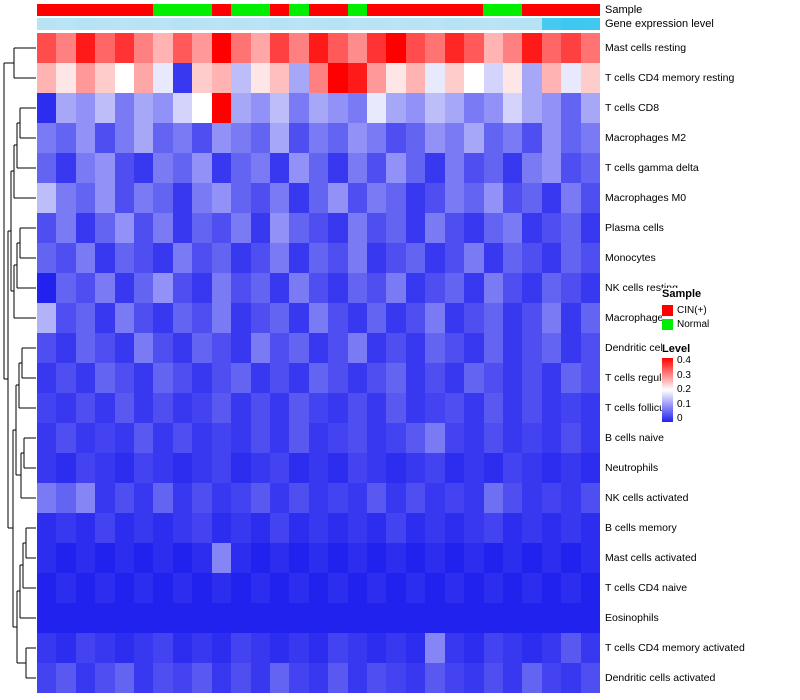 Image resolution: width=800 pixels, height=700 pixels. I want to click on legend-color-swatch, so click(667, 324).